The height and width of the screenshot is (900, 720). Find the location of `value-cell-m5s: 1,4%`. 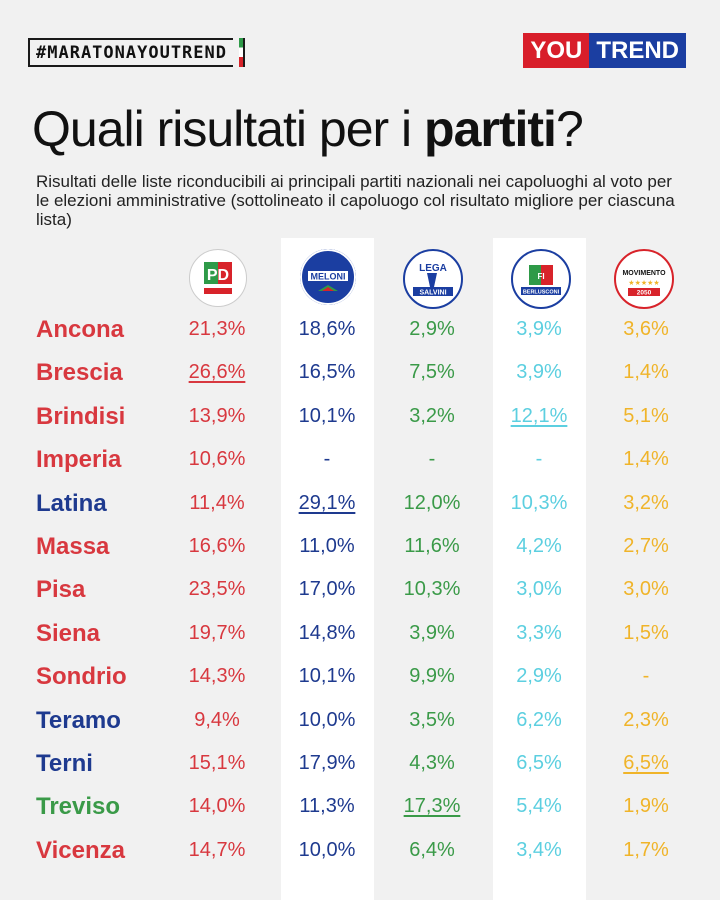

value-cell-m5s: 1,4% is located at coordinates (646, 459).